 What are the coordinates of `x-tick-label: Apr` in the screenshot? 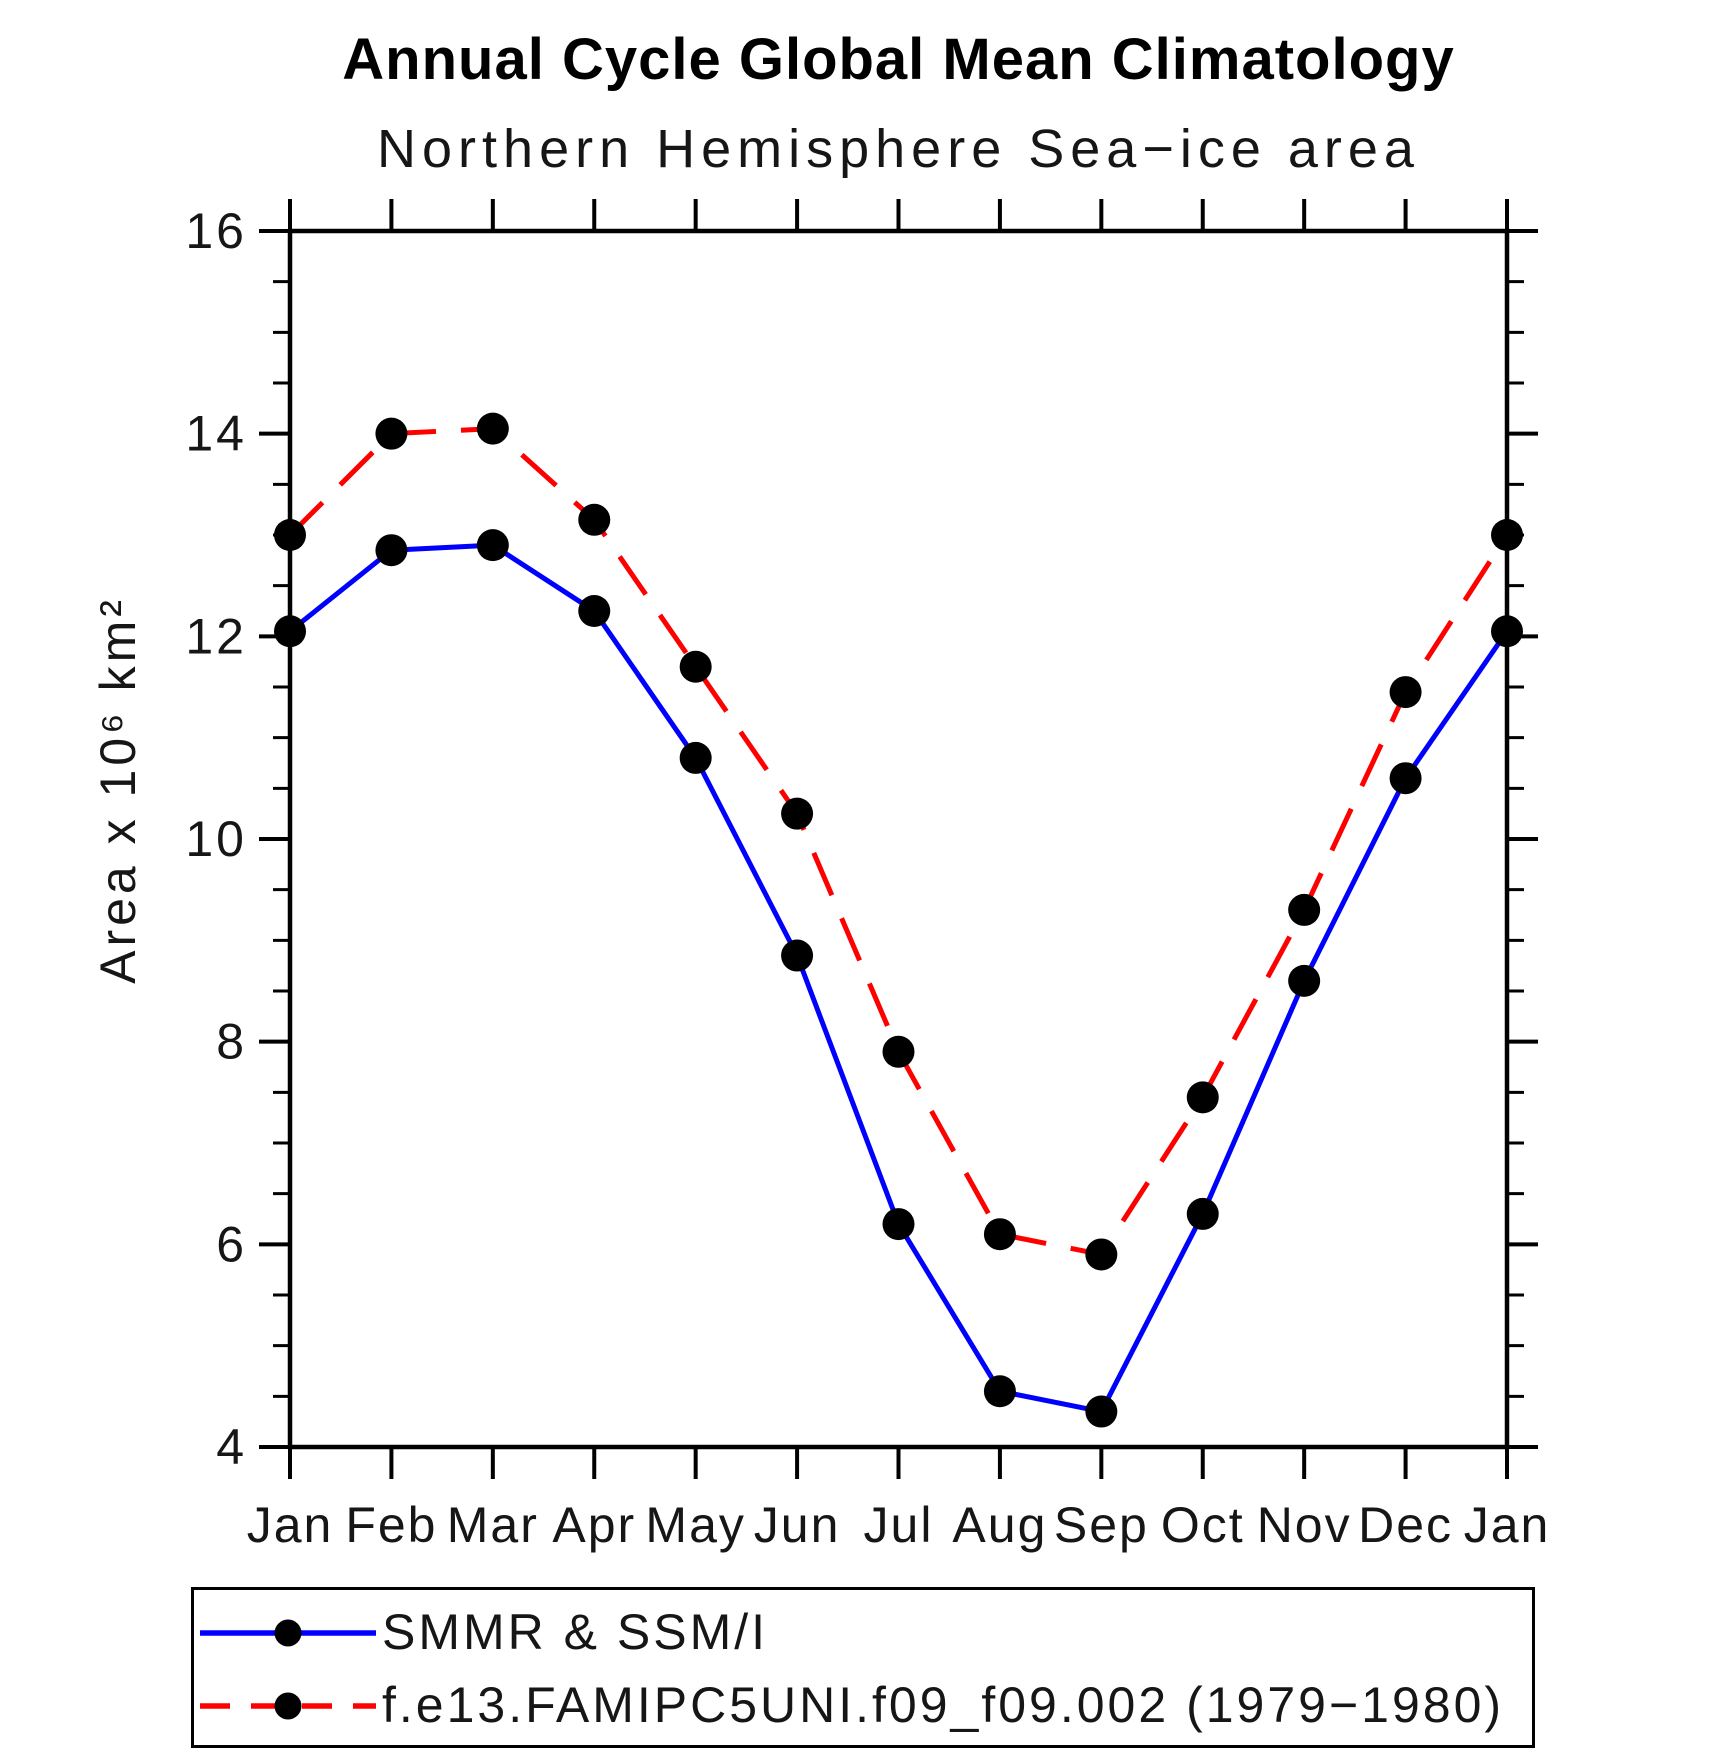 It's located at (594, 1525).